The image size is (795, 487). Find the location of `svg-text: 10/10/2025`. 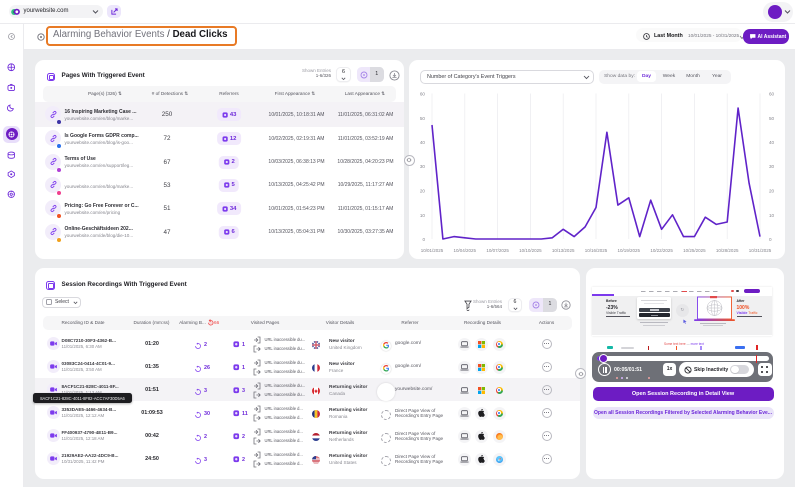

svg-text: 10/10/2025 is located at coordinates (530, 250).